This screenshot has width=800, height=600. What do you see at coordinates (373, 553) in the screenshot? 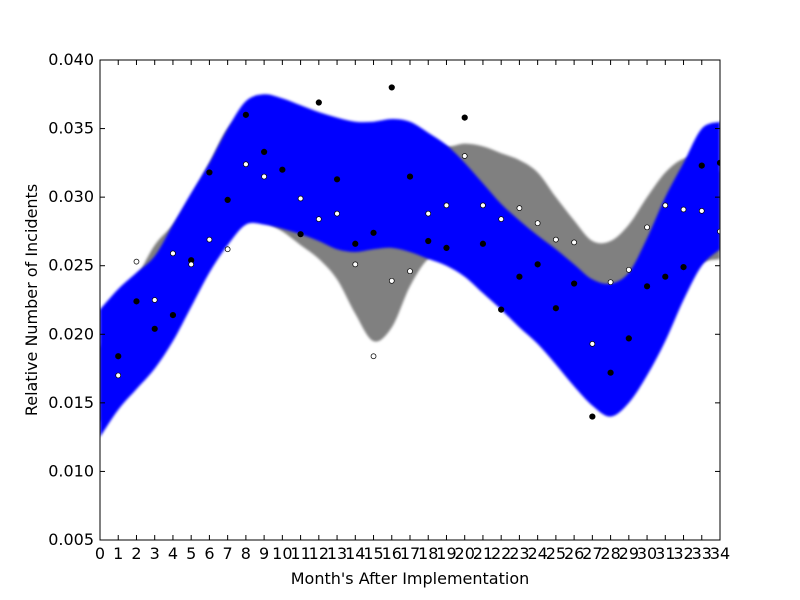
I see `x-tick-label: 15` at bounding box center [373, 553].